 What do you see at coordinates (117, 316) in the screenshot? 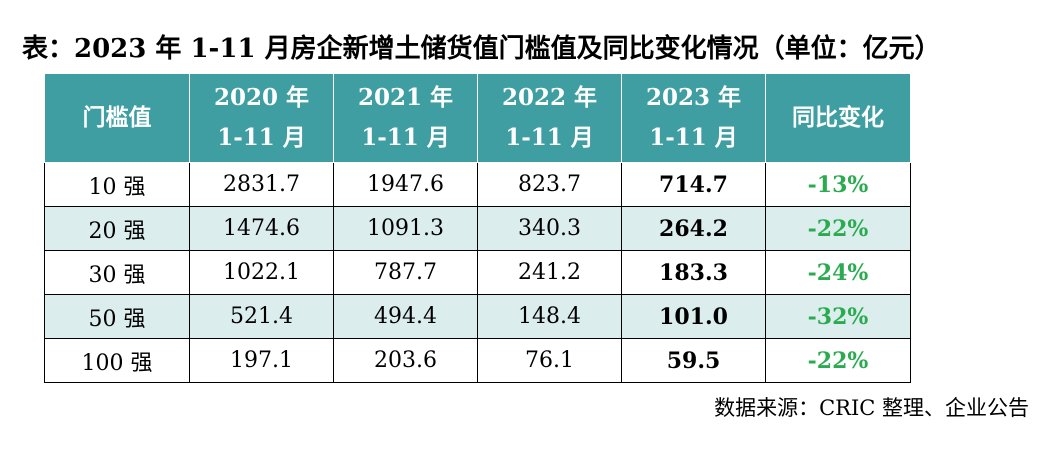
I see `tier-cell: 50 强` at bounding box center [117, 316].